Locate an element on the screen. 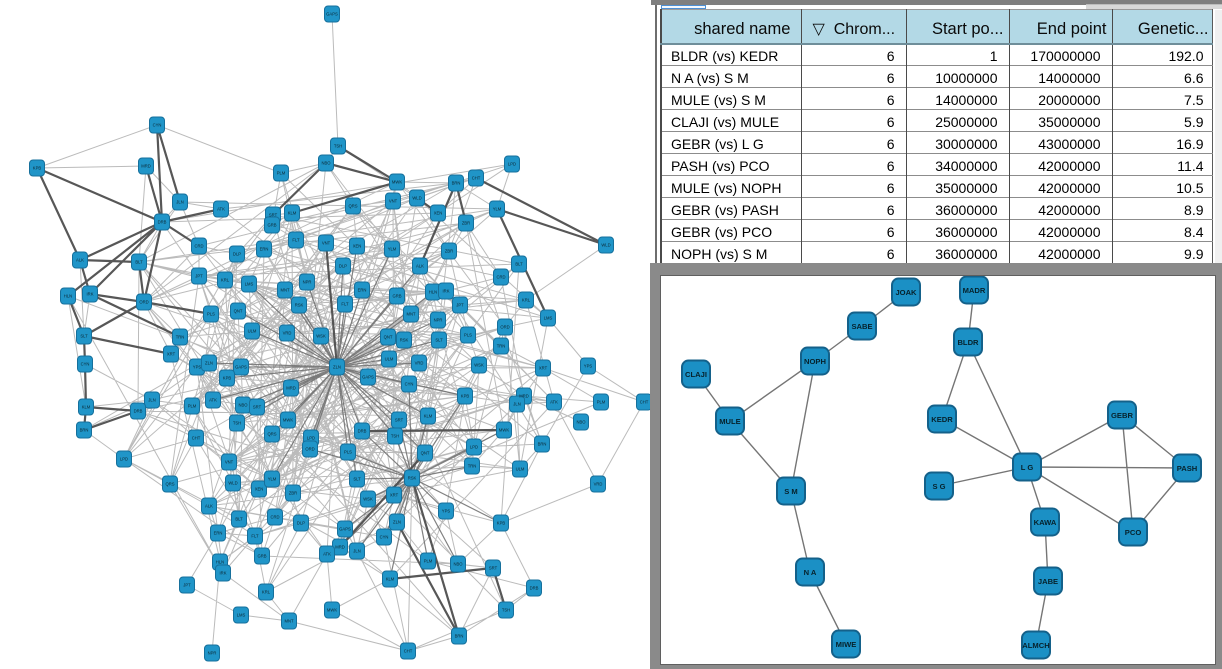 This screenshot has width=1222, height=669. svg-text: BLDR is located at coordinates (968, 342).